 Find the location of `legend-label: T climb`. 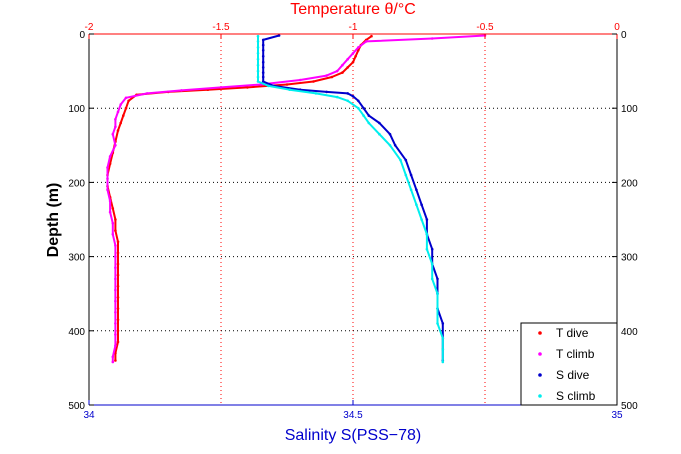

legend-label: T climb is located at coordinates (575, 354).